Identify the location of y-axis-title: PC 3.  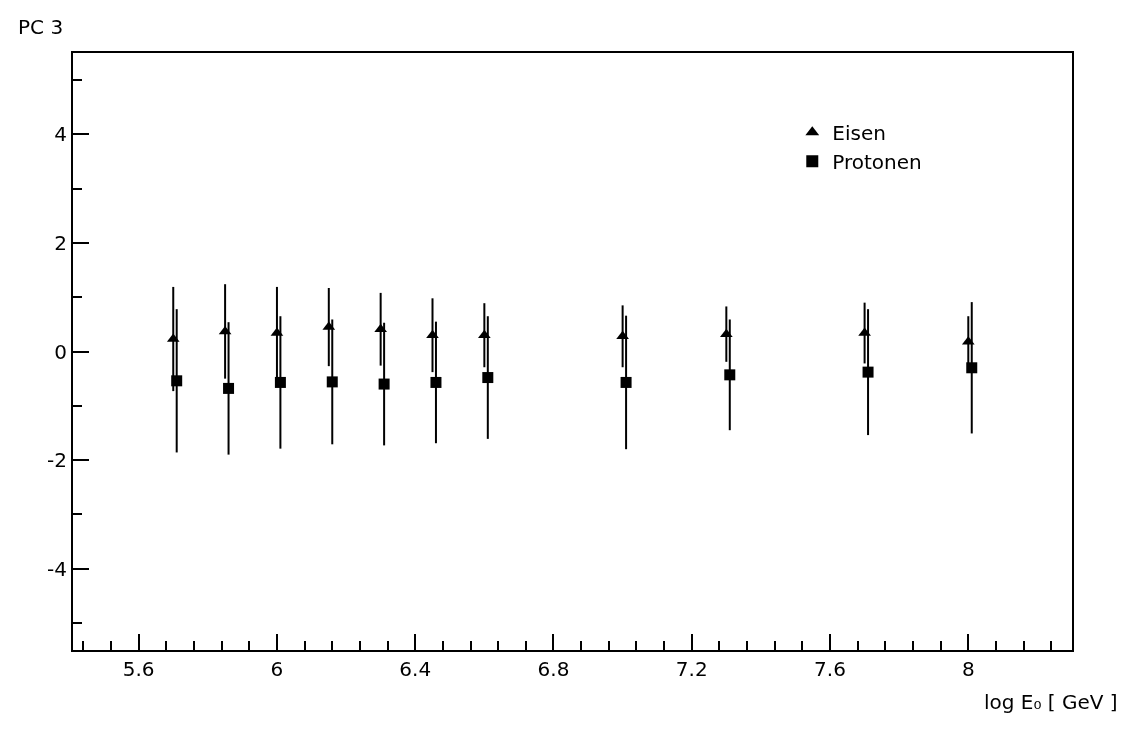
(41, 27).